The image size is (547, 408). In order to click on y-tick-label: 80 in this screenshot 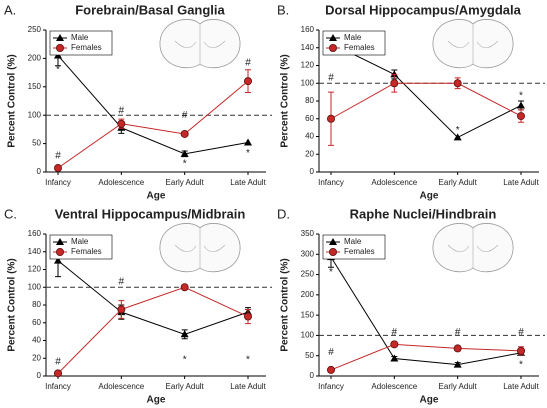, I will do `click(309, 100)`.